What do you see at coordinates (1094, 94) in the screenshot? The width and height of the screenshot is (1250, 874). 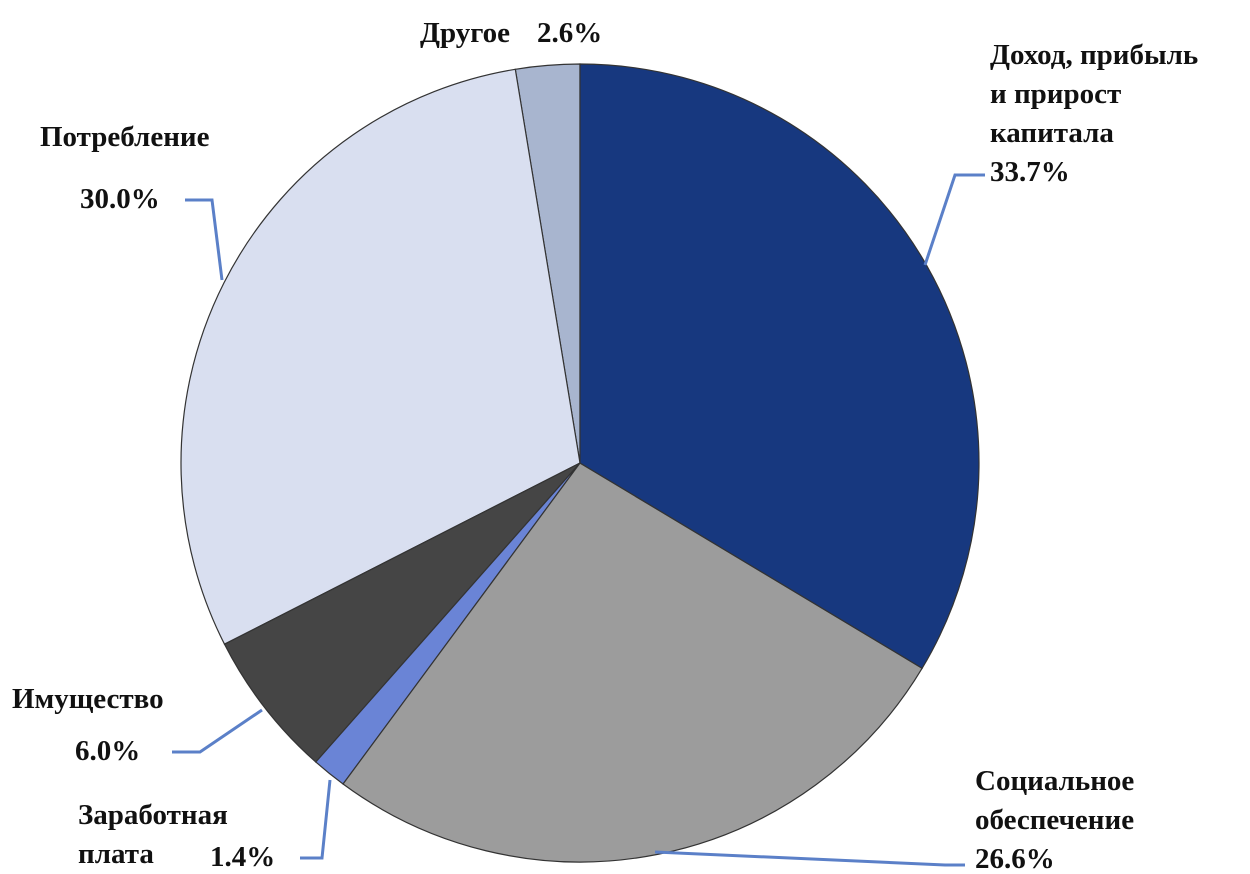 I see `slice-label: Доход, прибыль и прирост капитала` at bounding box center [1094, 94].